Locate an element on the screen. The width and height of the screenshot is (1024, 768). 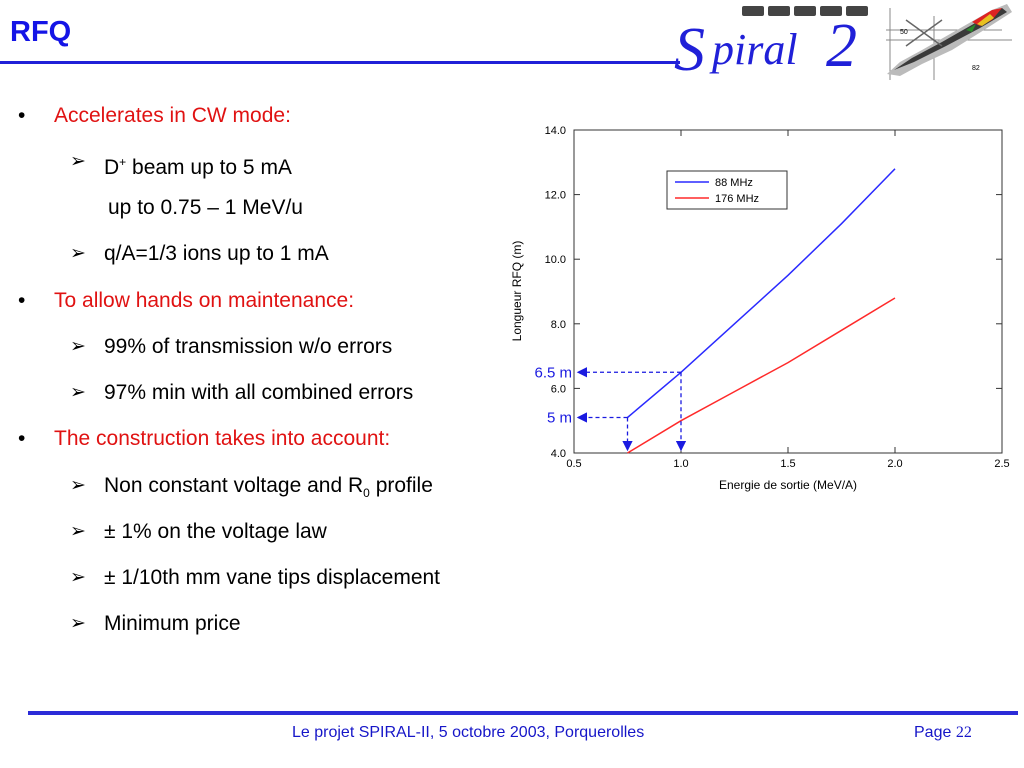
profile-text: profile is located at coordinates (401, 485).